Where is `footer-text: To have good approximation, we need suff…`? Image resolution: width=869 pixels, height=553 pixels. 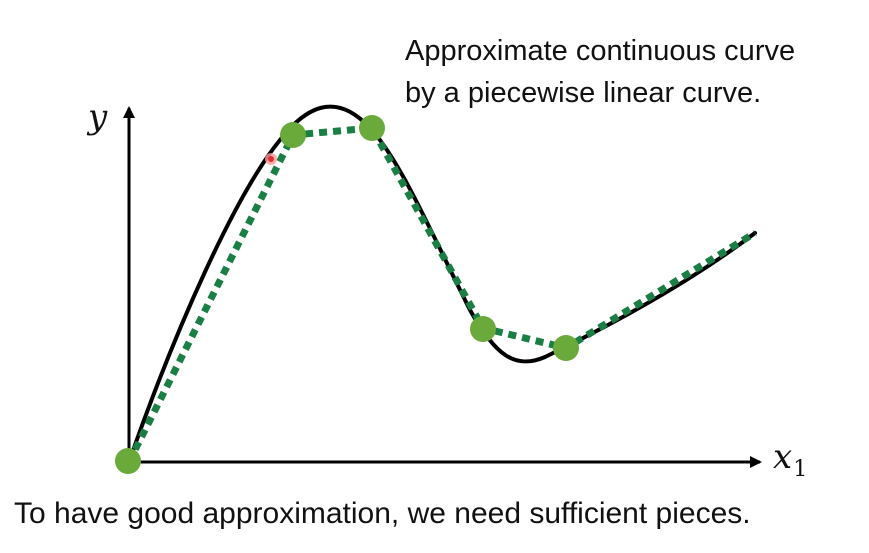
footer-text: To have good approximation, we need suff… is located at coordinates (382, 513).